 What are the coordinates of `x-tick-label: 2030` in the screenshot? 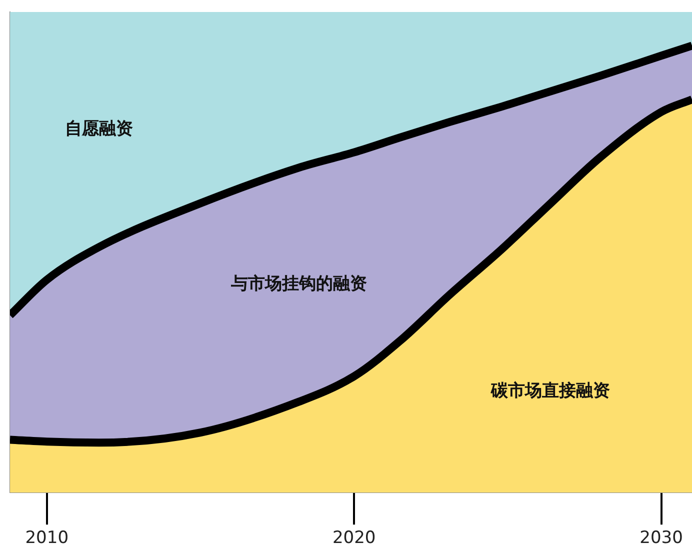 It's located at (661, 538).